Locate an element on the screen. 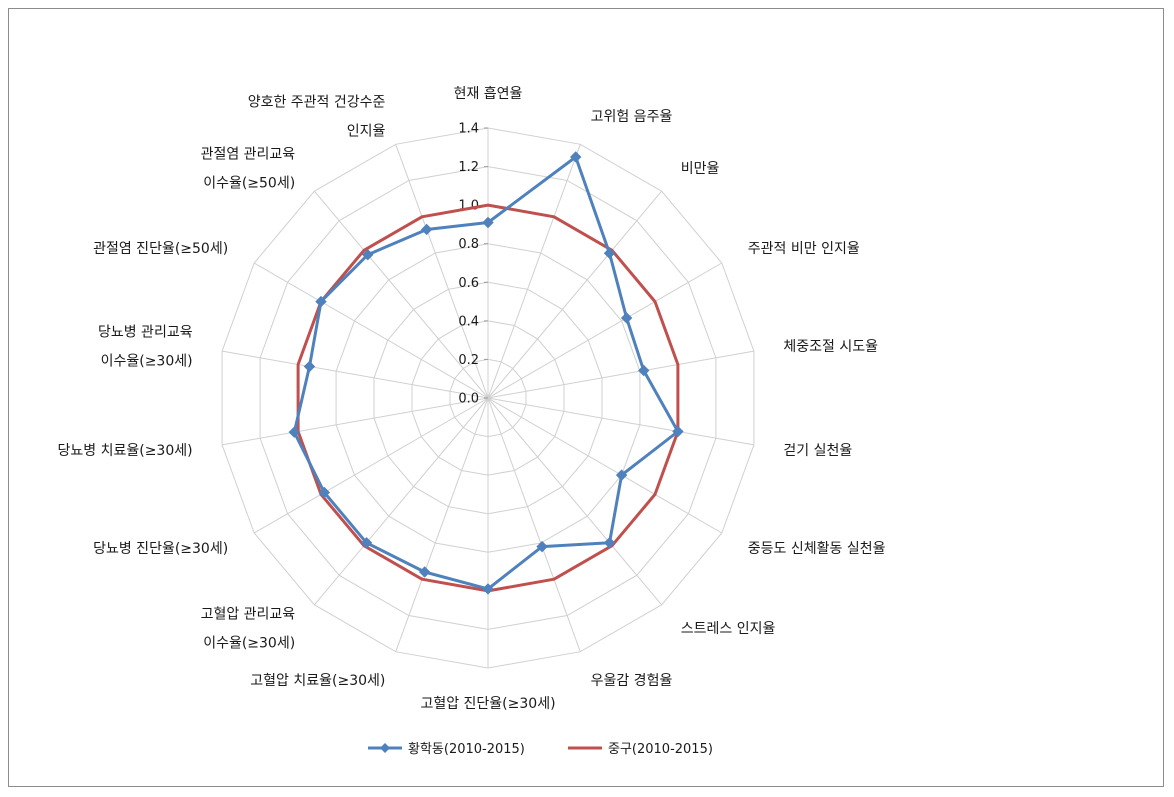 This screenshot has height=797, width=1174. category-label-line: 고혈압 진단율(≥30세) is located at coordinates (487, 704).